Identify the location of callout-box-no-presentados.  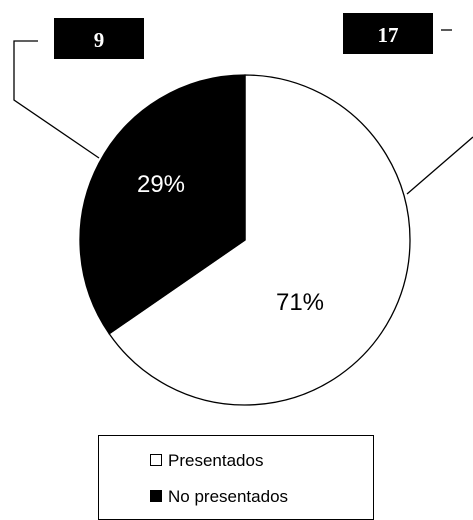
(99, 38).